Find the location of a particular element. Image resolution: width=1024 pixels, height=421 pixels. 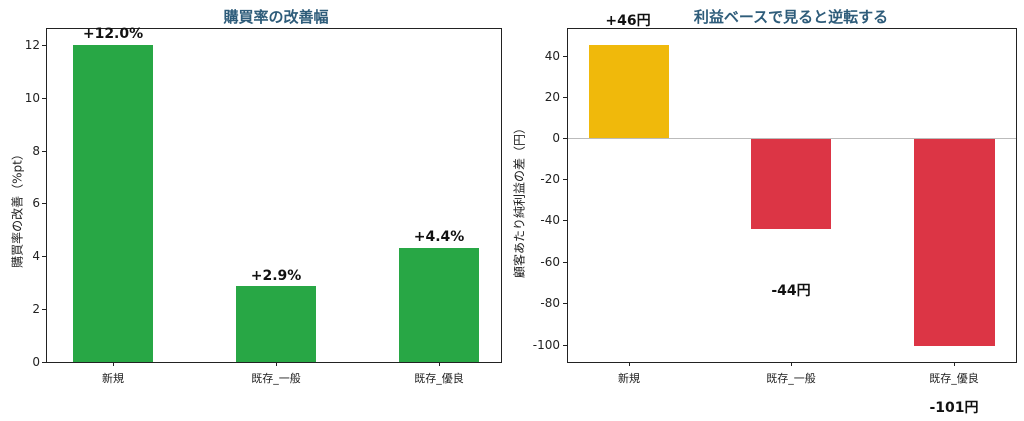

y-tick-label: 20 is located at coordinates (552, 97).